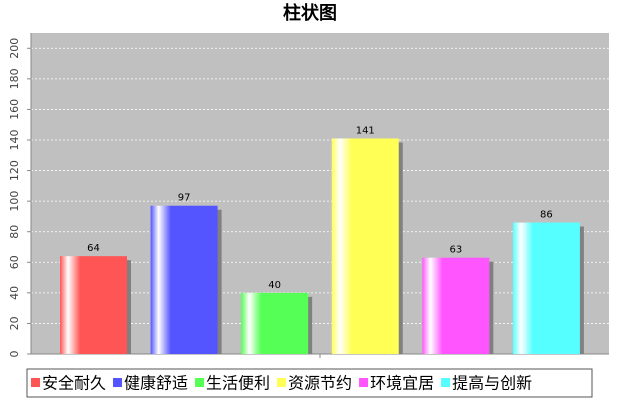 This screenshot has height=400, width=620. What do you see at coordinates (74, 383) in the screenshot?
I see `legend-label: 安全耐久` at bounding box center [74, 383].